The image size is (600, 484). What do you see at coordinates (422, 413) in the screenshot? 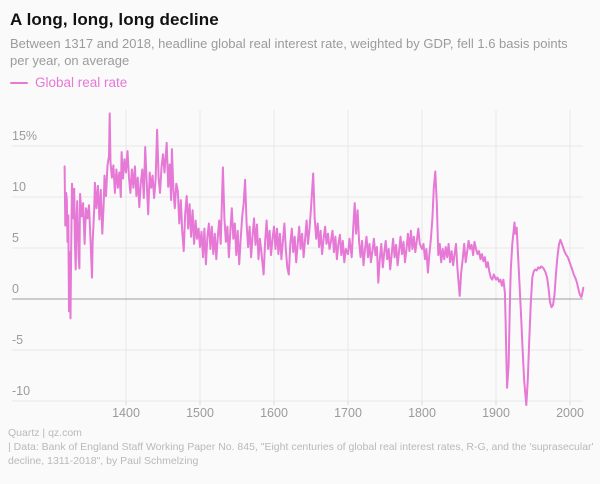
I see `x-tick-label: 1800` at bounding box center [422, 413].